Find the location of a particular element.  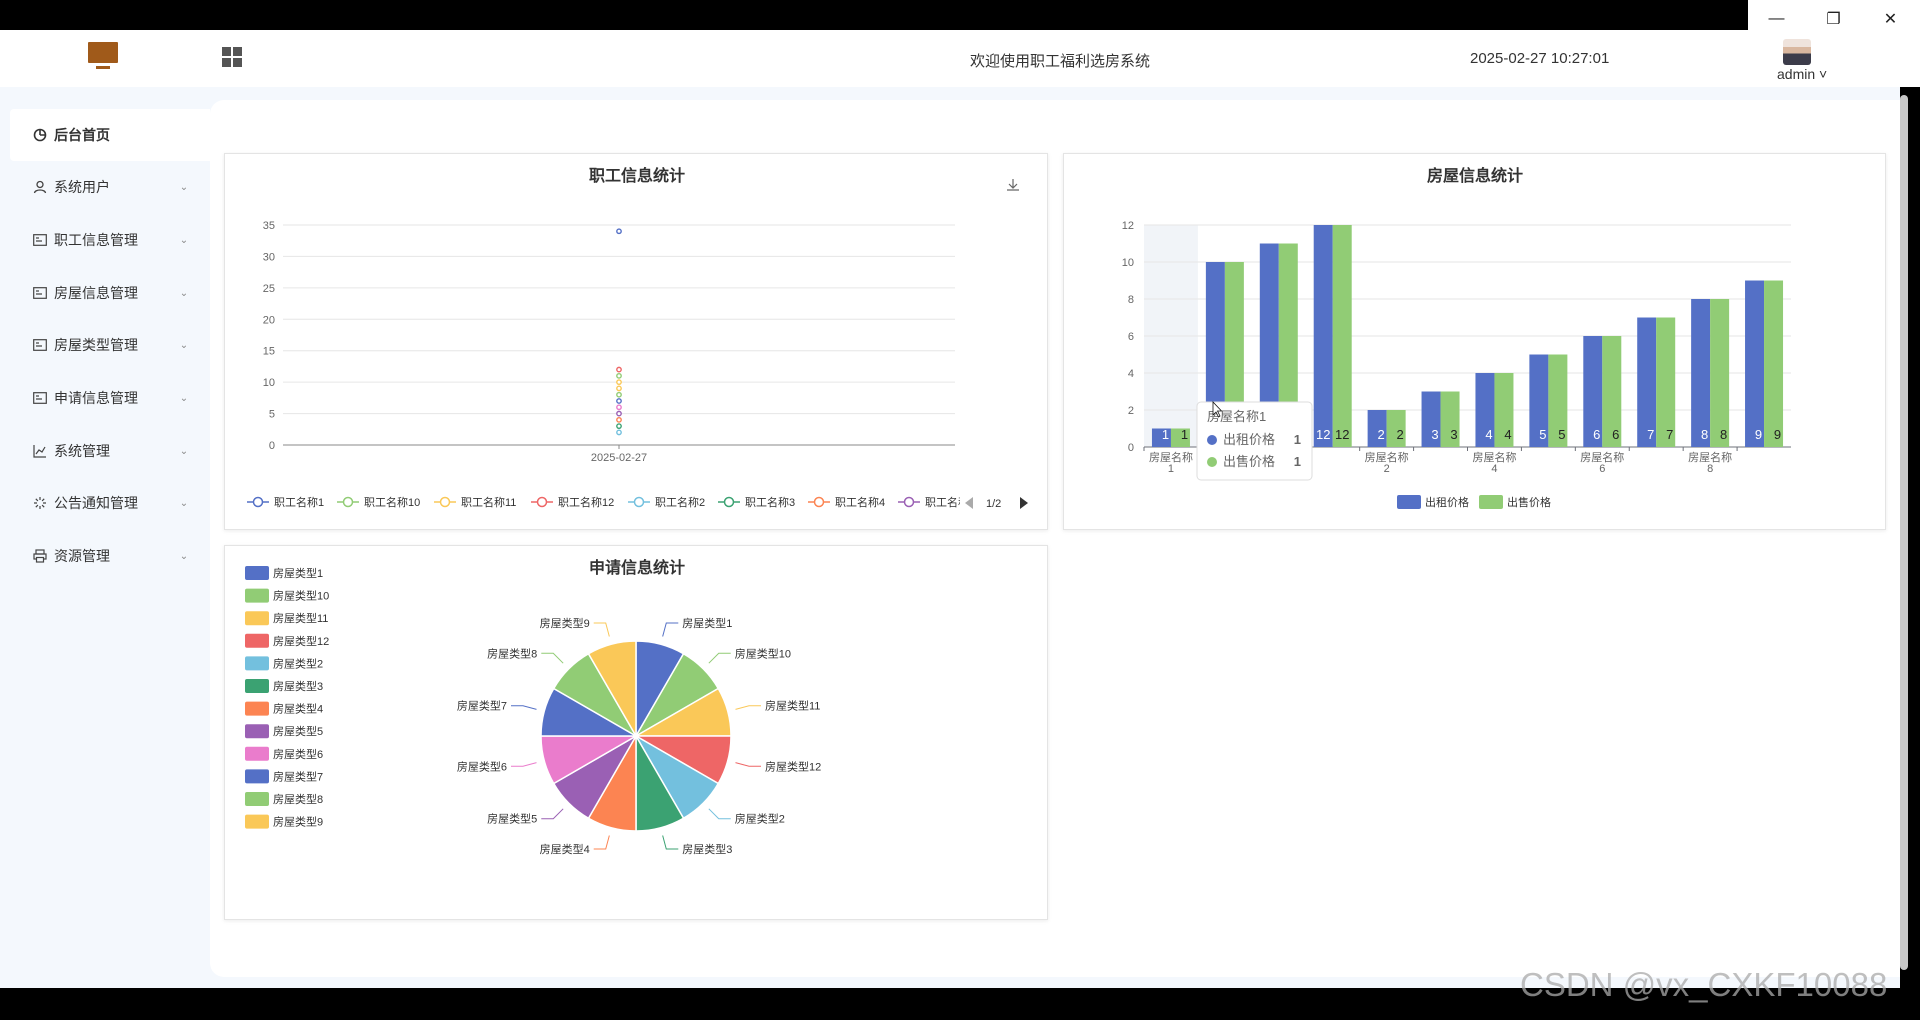

sidebar-item-label: 公告通知管理 is located at coordinates (96, 503).